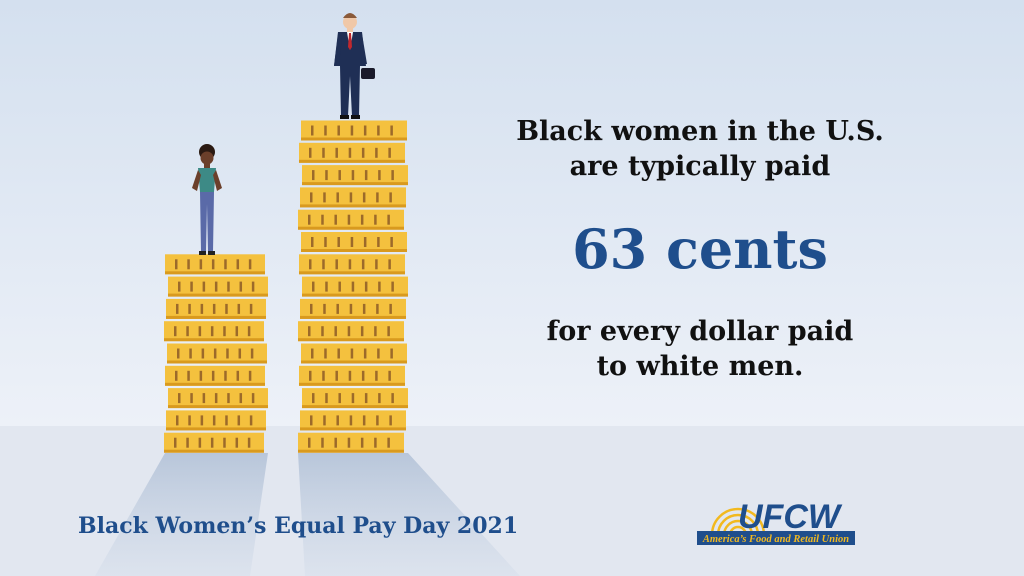 The image size is (1024, 576). What do you see at coordinates (700, 131) in the screenshot?
I see `headline-line: Black women in the U.S.` at bounding box center [700, 131].